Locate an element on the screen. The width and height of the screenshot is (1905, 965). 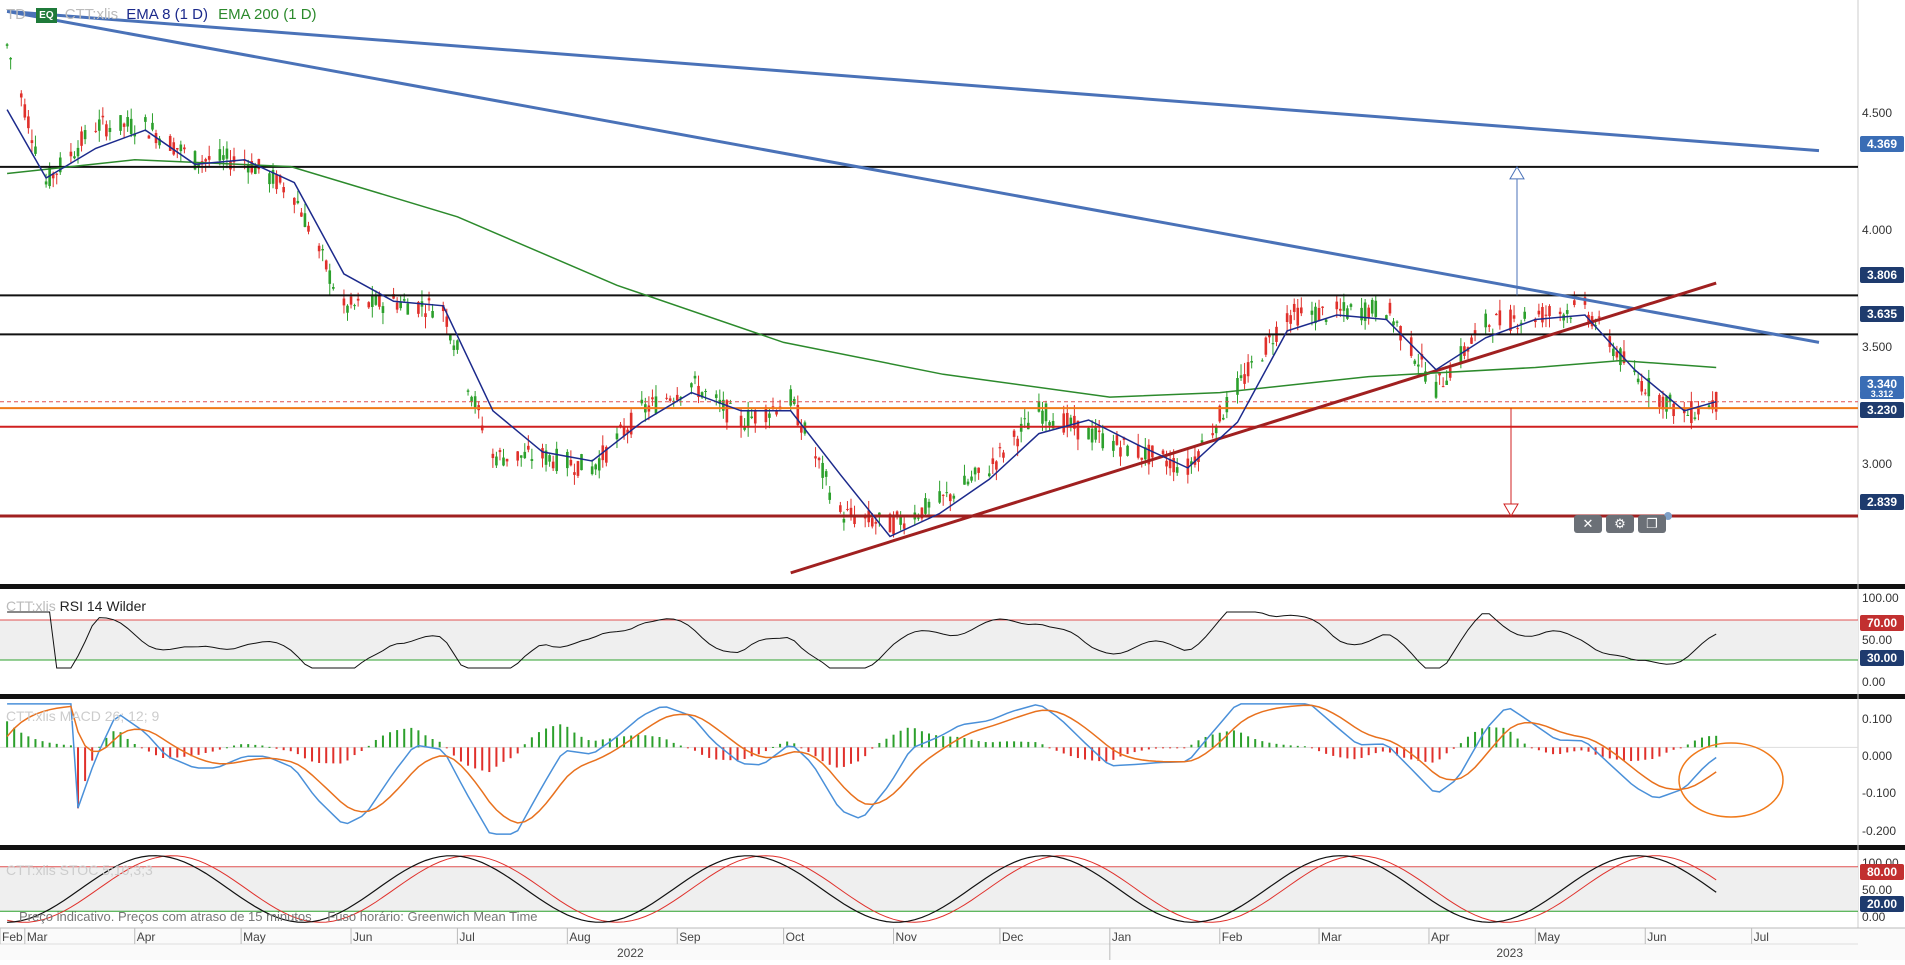
copy-icon: ❐ is located at coordinates (1652, 524).